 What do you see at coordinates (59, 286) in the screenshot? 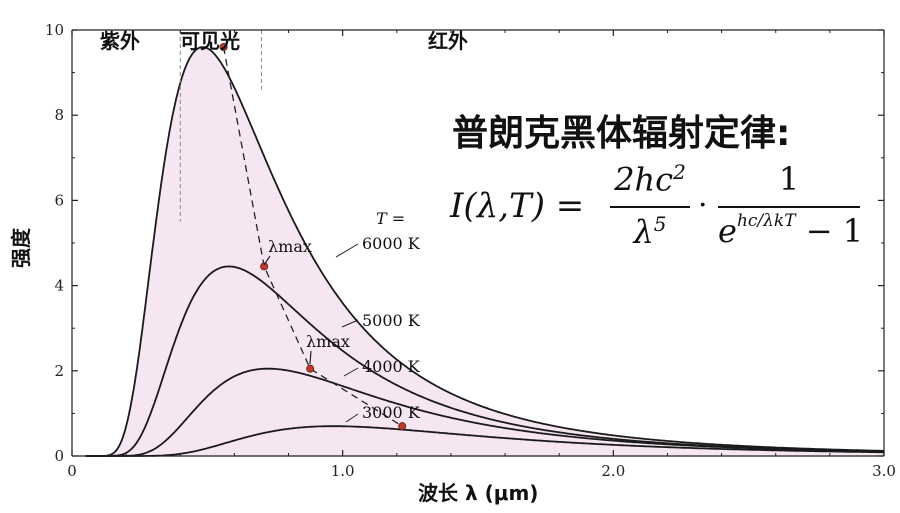
I see `y-tick-label: 4` at bounding box center [59, 286].